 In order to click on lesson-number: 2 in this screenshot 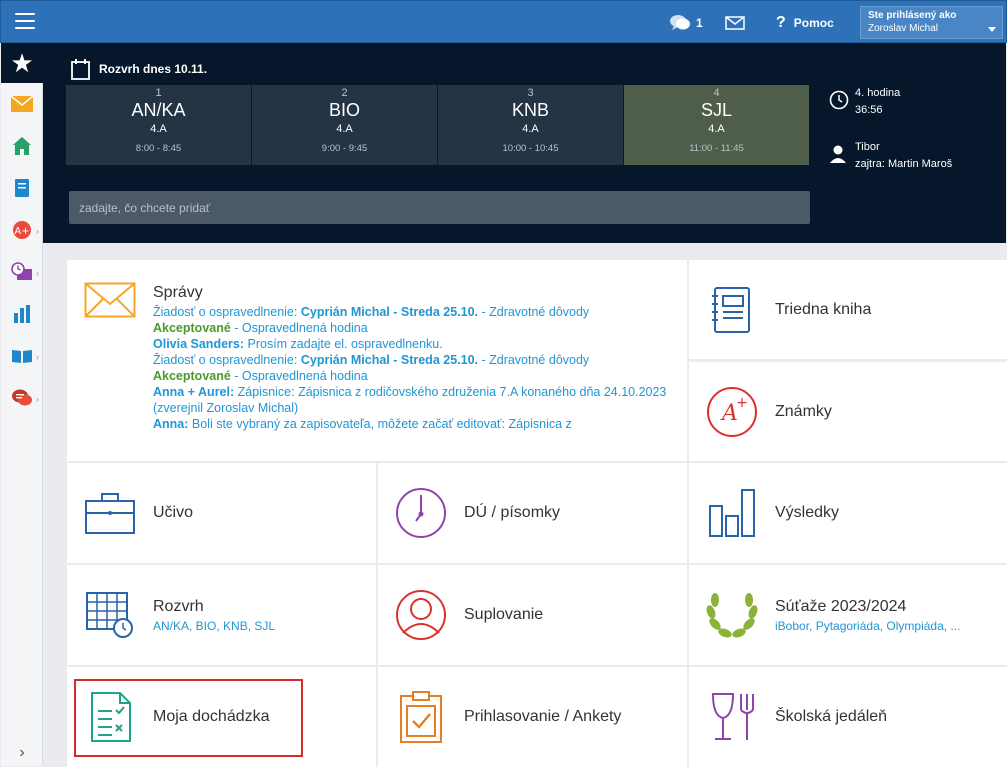, I will do `click(344, 93)`.